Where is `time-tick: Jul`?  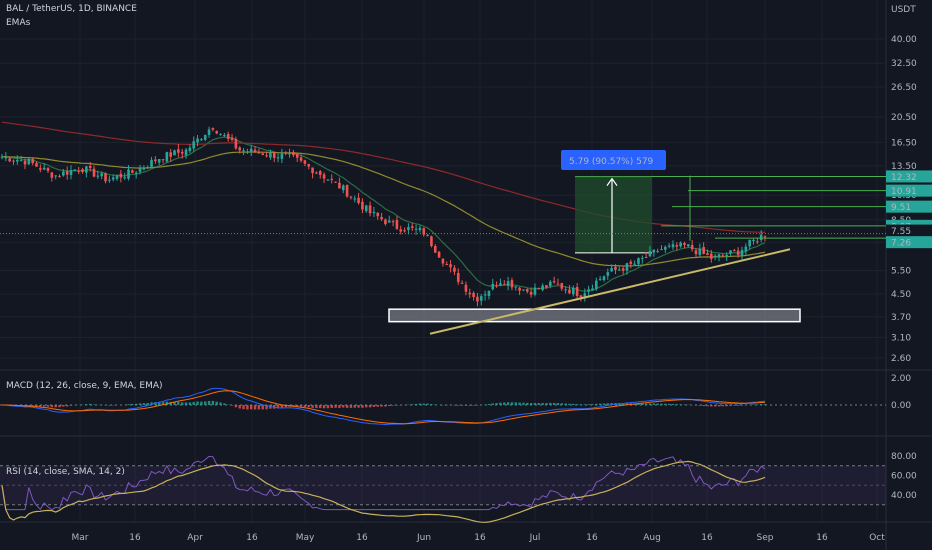
time-tick: Jul is located at coordinates (535, 538).